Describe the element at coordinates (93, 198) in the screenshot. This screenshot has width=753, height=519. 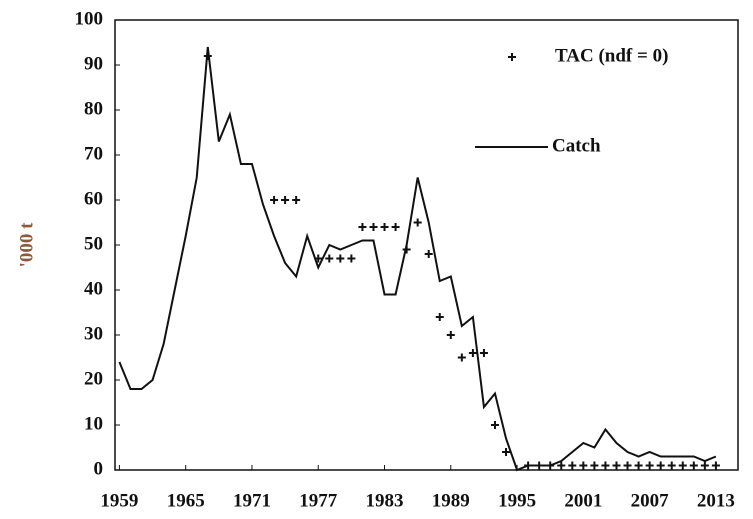
I see `y-tick-label: 60` at that location.